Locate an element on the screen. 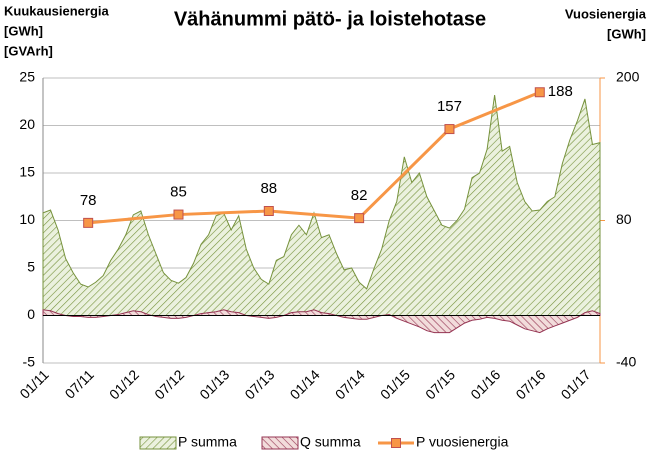 This screenshot has height=455, width=650. x-tick-label: 07/16 is located at coordinates (530, 384).